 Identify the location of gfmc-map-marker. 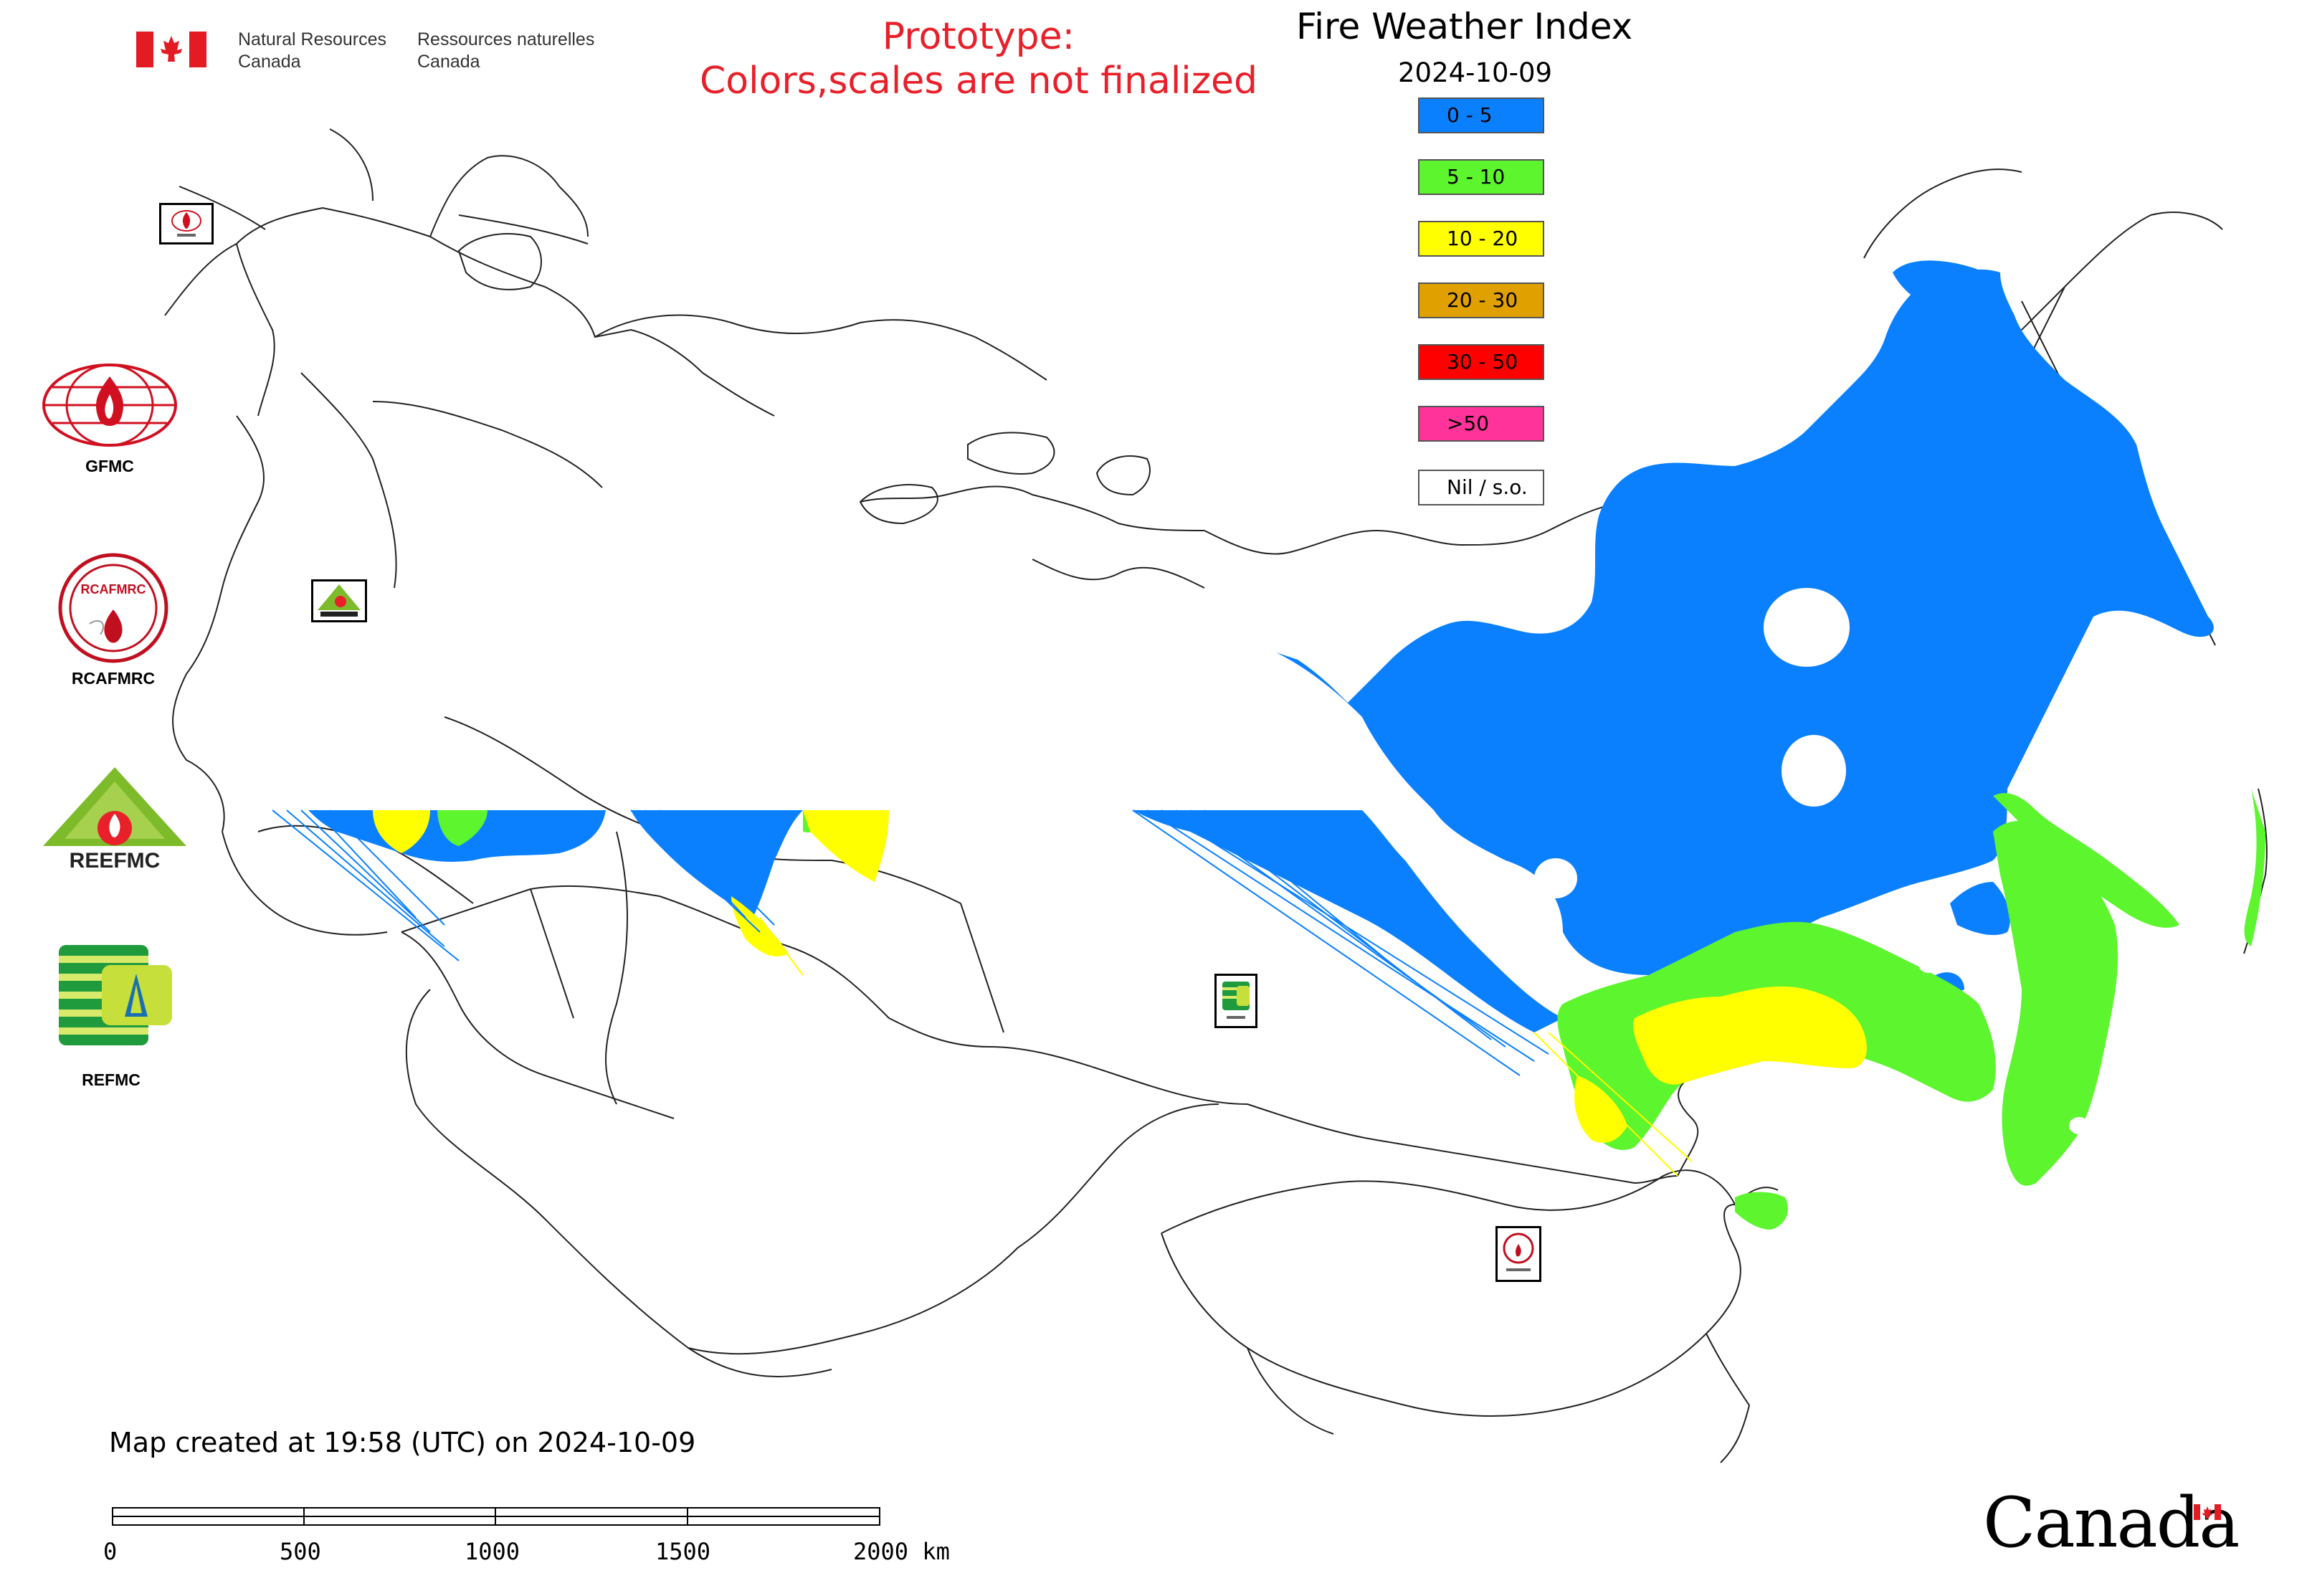
(186, 223).